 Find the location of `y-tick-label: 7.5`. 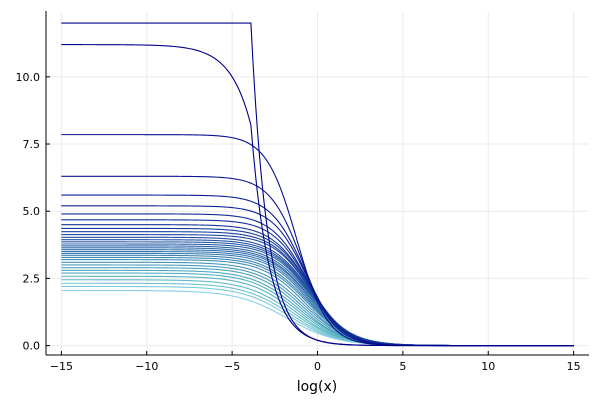

y-tick-label: 7.5 is located at coordinates (32, 144).